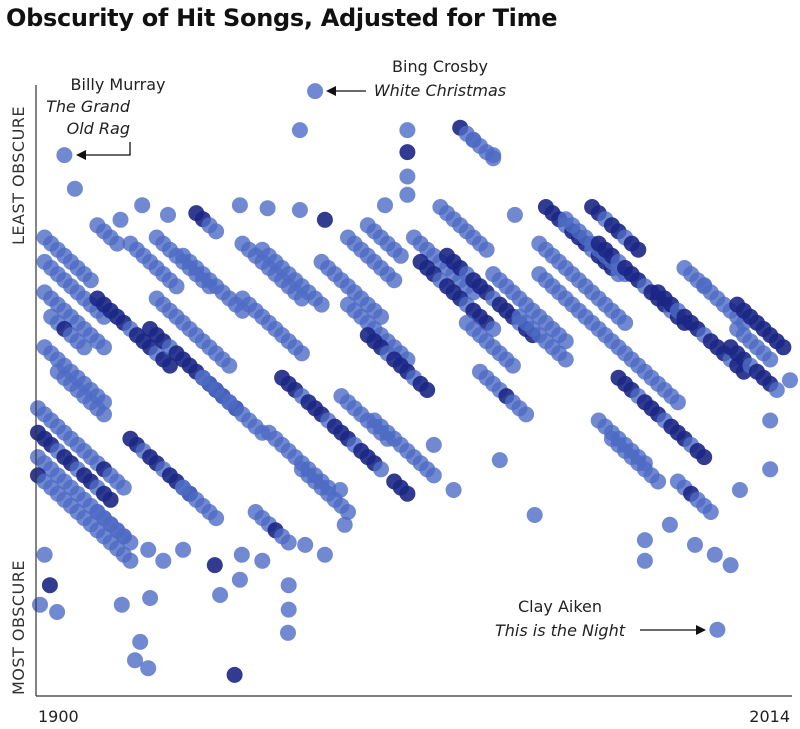 The height and width of the screenshot is (729, 800). Describe the element at coordinates (560, 630) in the screenshot. I see `annotation-song: This is the Night` at that location.